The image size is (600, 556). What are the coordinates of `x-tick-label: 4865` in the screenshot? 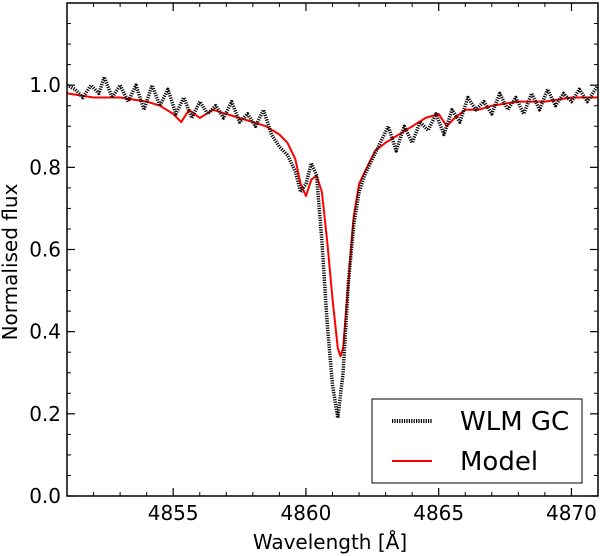 It's located at (438, 513).